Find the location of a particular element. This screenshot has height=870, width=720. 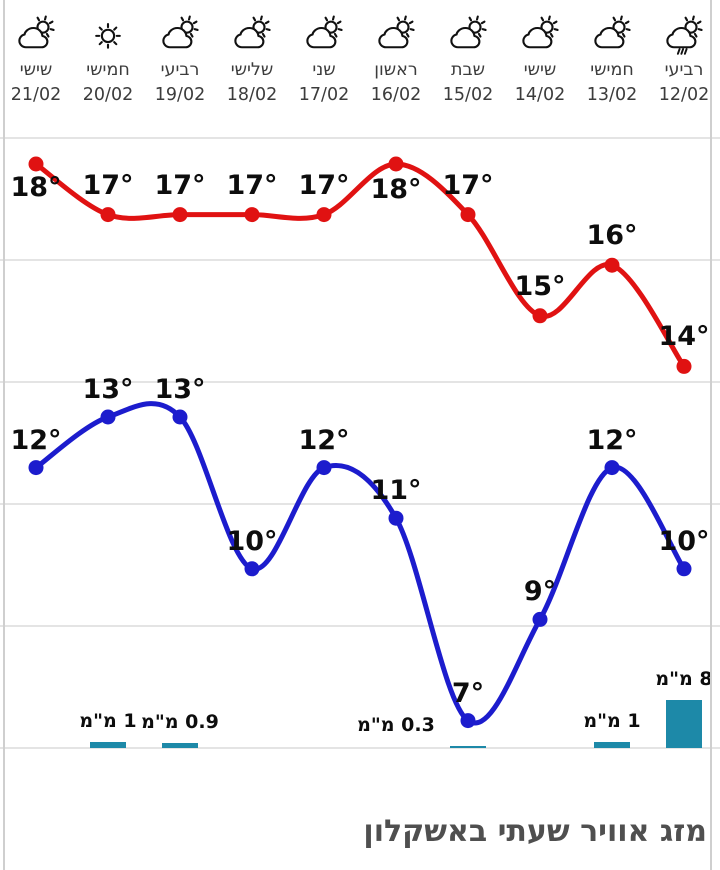

temp-label: 7° is located at coordinates (468, 693).